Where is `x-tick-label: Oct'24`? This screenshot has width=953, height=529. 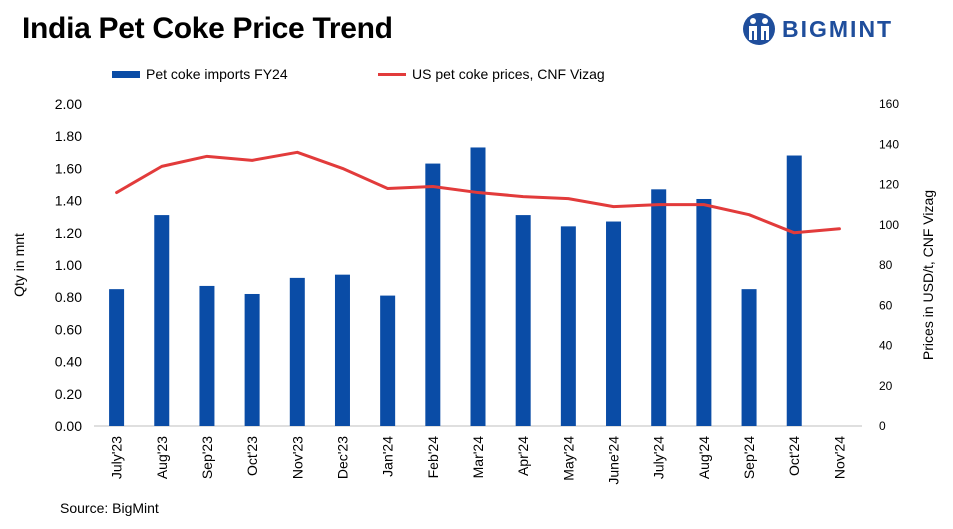 x-tick-label: Oct'24 is located at coordinates (794, 456).